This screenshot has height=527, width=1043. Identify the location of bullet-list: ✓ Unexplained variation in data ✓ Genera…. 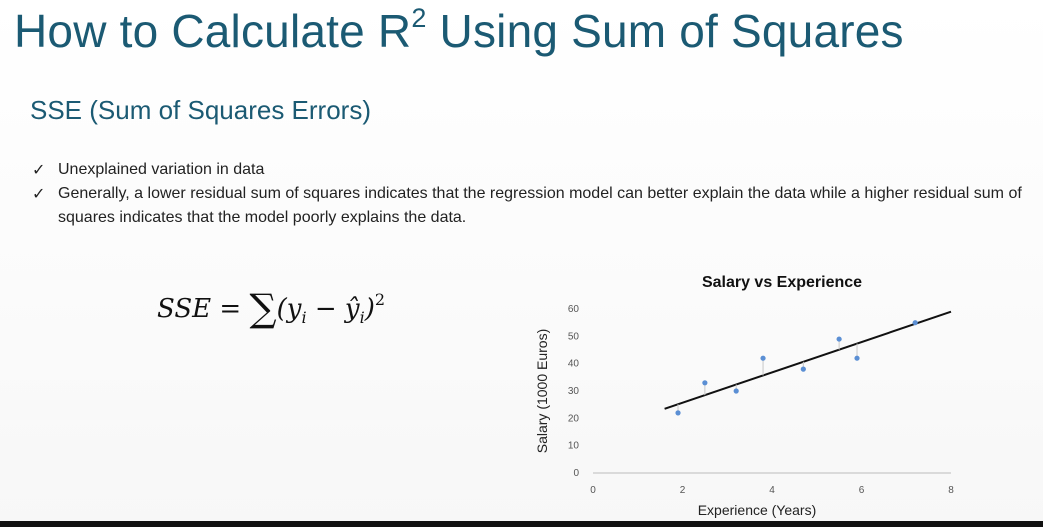
(532, 194).